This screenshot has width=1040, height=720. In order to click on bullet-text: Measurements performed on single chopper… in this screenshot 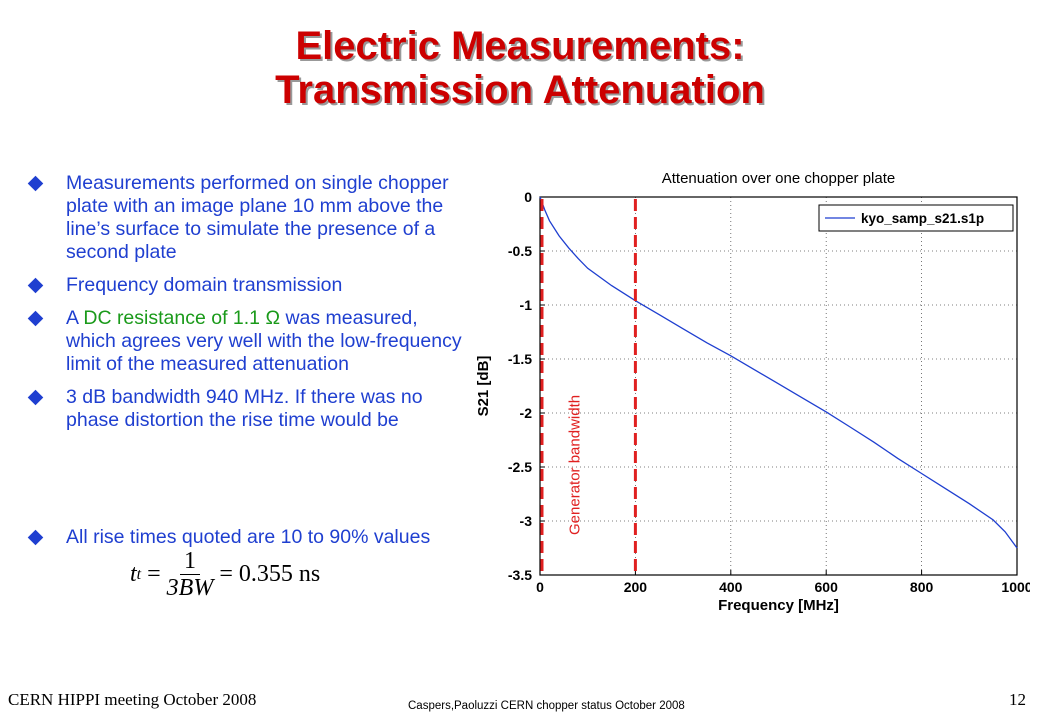, I will do `click(257, 217)`.